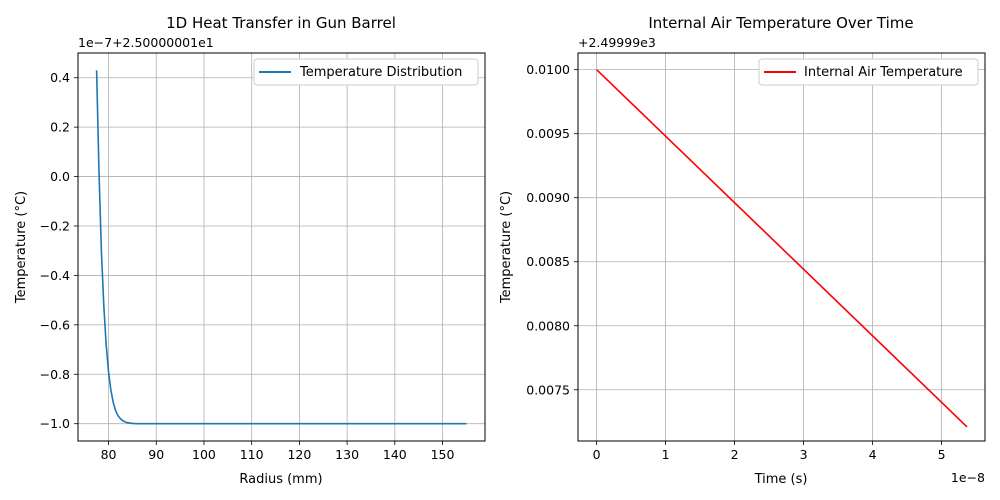 Image resolution: width=1000 pixels, height=500 pixels. I want to click on right-y-ticks: 0.0075 0.0080 0.0085 0.0090 0.0095 0.0100, so click(552, 229).